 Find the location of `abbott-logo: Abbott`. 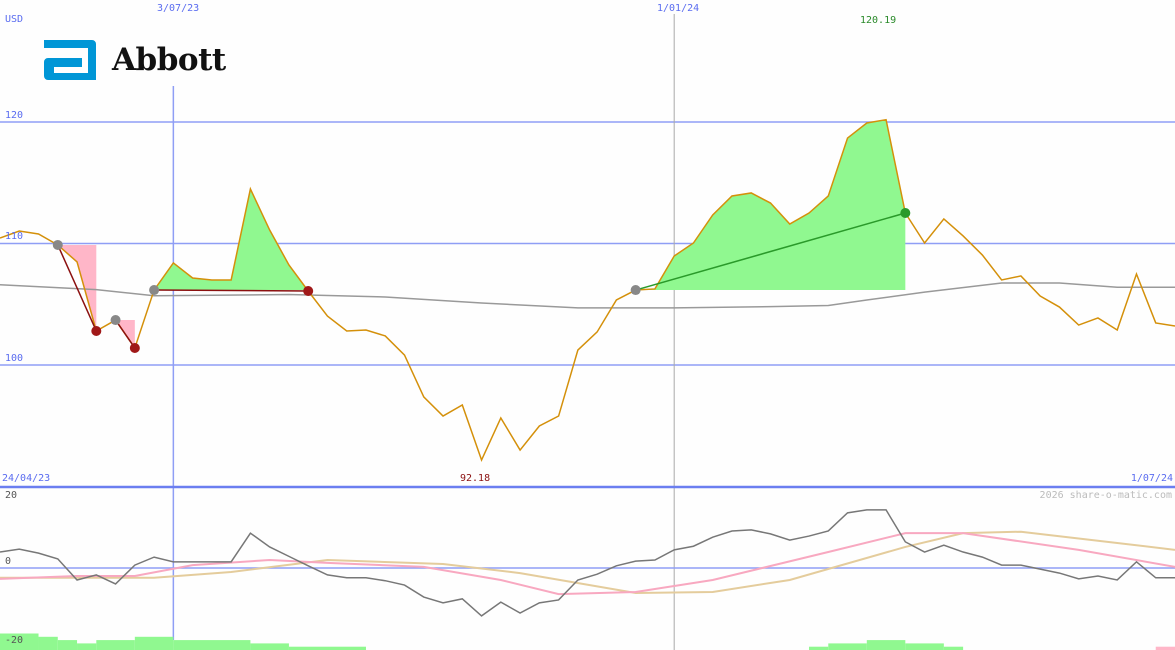

abbott-logo: Abbott is located at coordinates (133, 60).